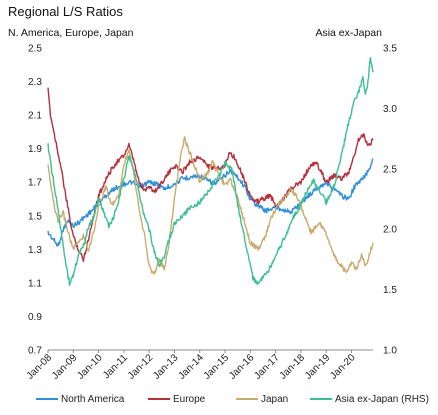 This screenshot has width=438, height=415. What do you see at coordinates (115, 366) in the screenshot?
I see `x-tick-label: Jan-11` at bounding box center [115, 366].